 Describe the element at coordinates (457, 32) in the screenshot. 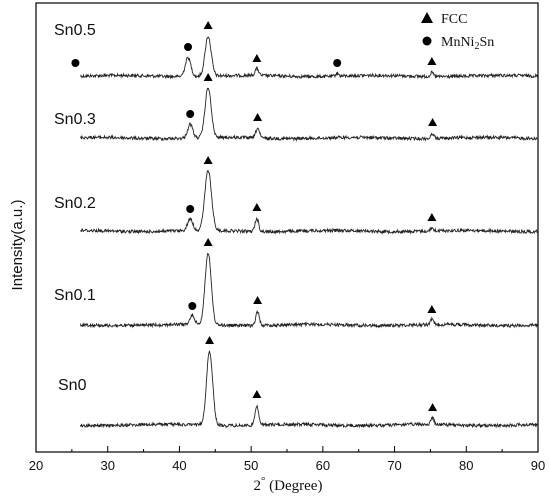

I see `legend: FCC MnNi2Sn` at that location.